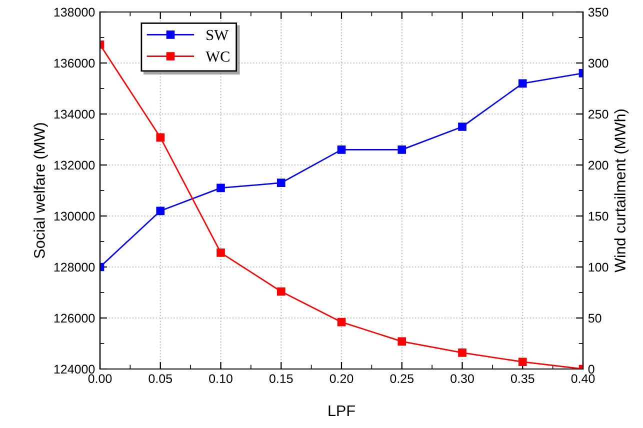 This screenshot has height=428, width=643. What do you see at coordinates (218, 56) in the screenshot?
I see `legend-label: WC` at bounding box center [218, 56].